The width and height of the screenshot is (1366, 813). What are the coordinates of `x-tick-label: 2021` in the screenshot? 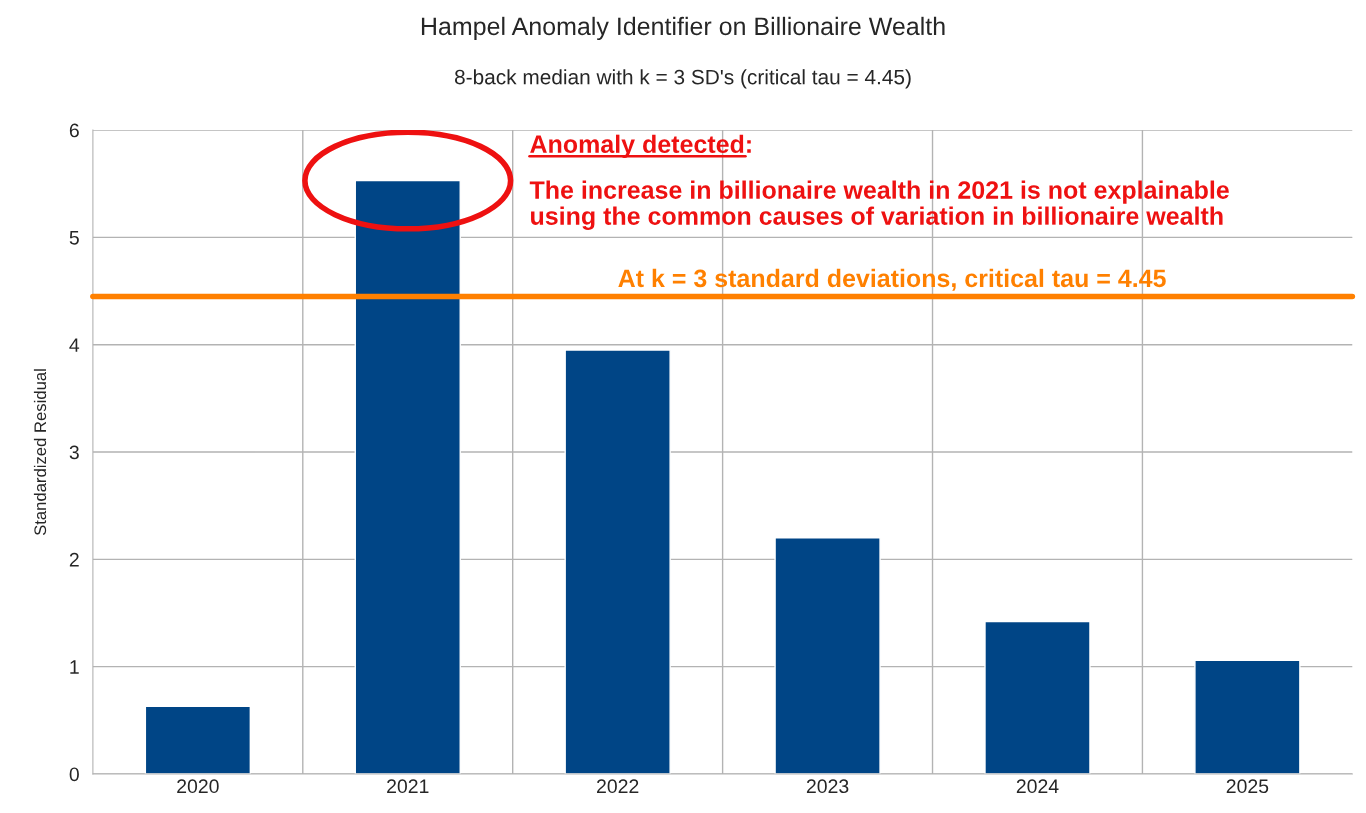 It's located at (408, 786).